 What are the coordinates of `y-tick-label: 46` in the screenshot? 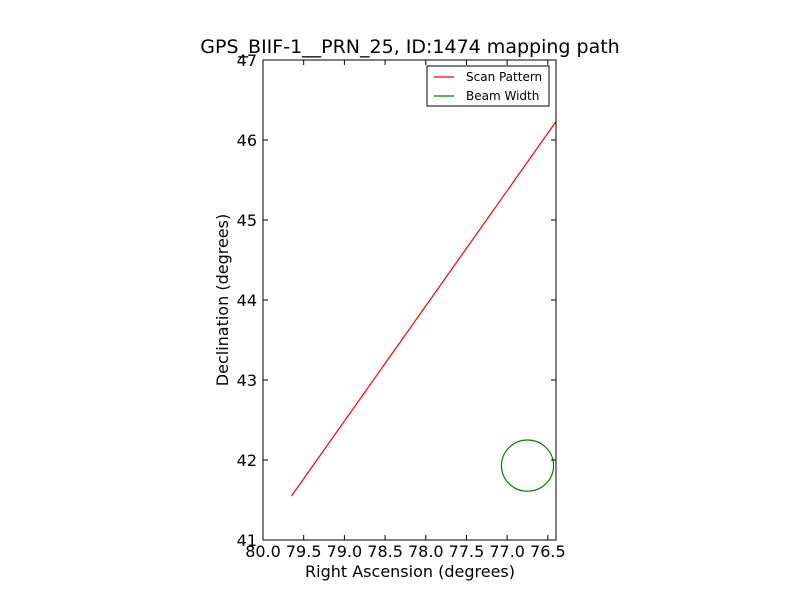 It's located at (247, 140).